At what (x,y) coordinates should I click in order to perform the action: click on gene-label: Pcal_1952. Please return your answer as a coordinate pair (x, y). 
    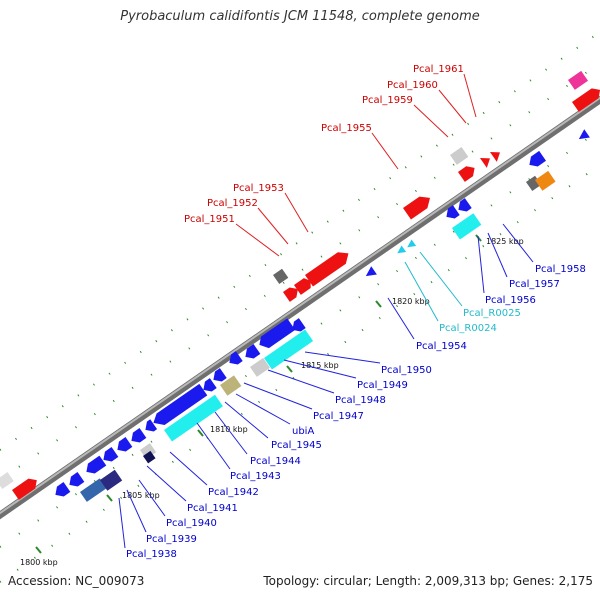
    Looking at the image, I should click on (232, 203).